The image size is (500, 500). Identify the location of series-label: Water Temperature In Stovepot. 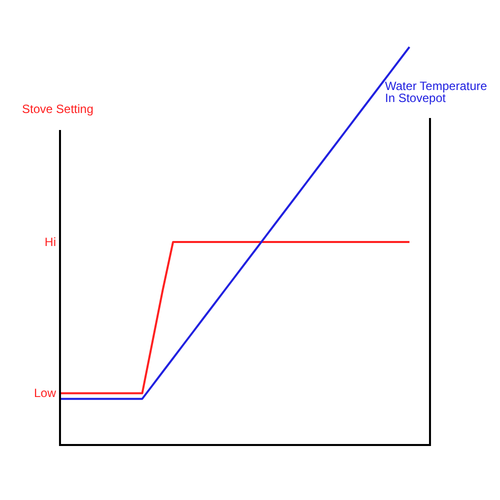
(436, 92).